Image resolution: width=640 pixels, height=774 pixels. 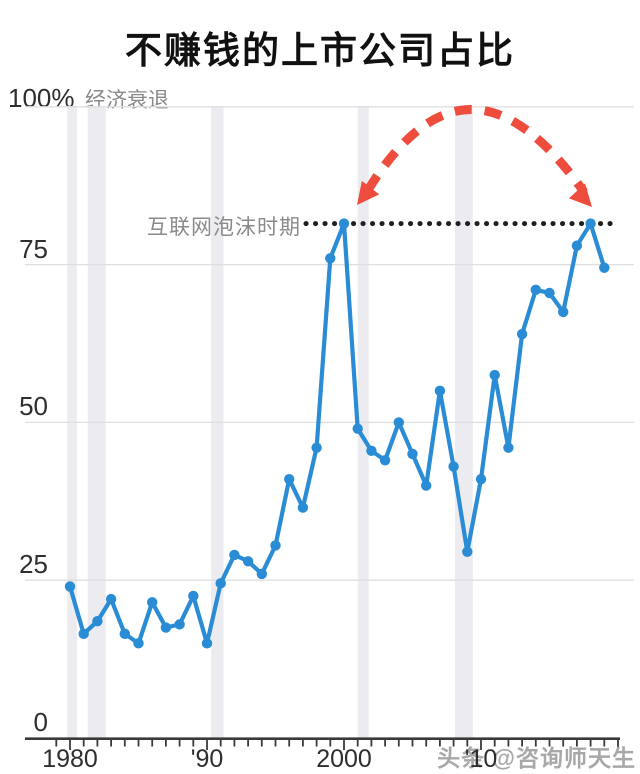 What do you see at coordinates (88, 98) in the screenshot?
I see `y-axis-top-label-group: 100% 经济衰退` at bounding box center [88, 98].